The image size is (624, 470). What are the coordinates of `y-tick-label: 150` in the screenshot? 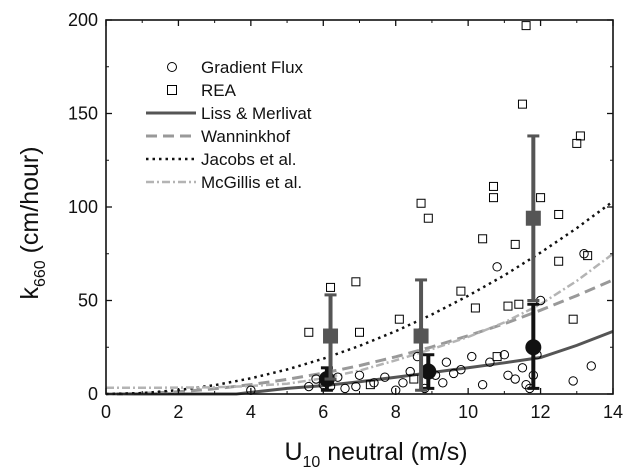 It's located at (83, 114).